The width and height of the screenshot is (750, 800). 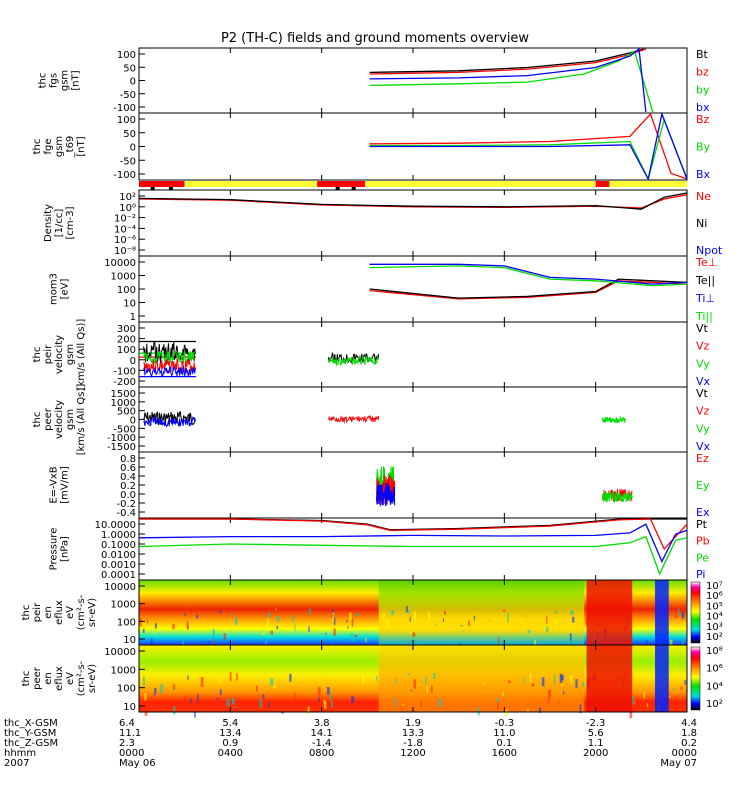 I want to click on legend-entry: Te⊥, so click(x=706, y=262).